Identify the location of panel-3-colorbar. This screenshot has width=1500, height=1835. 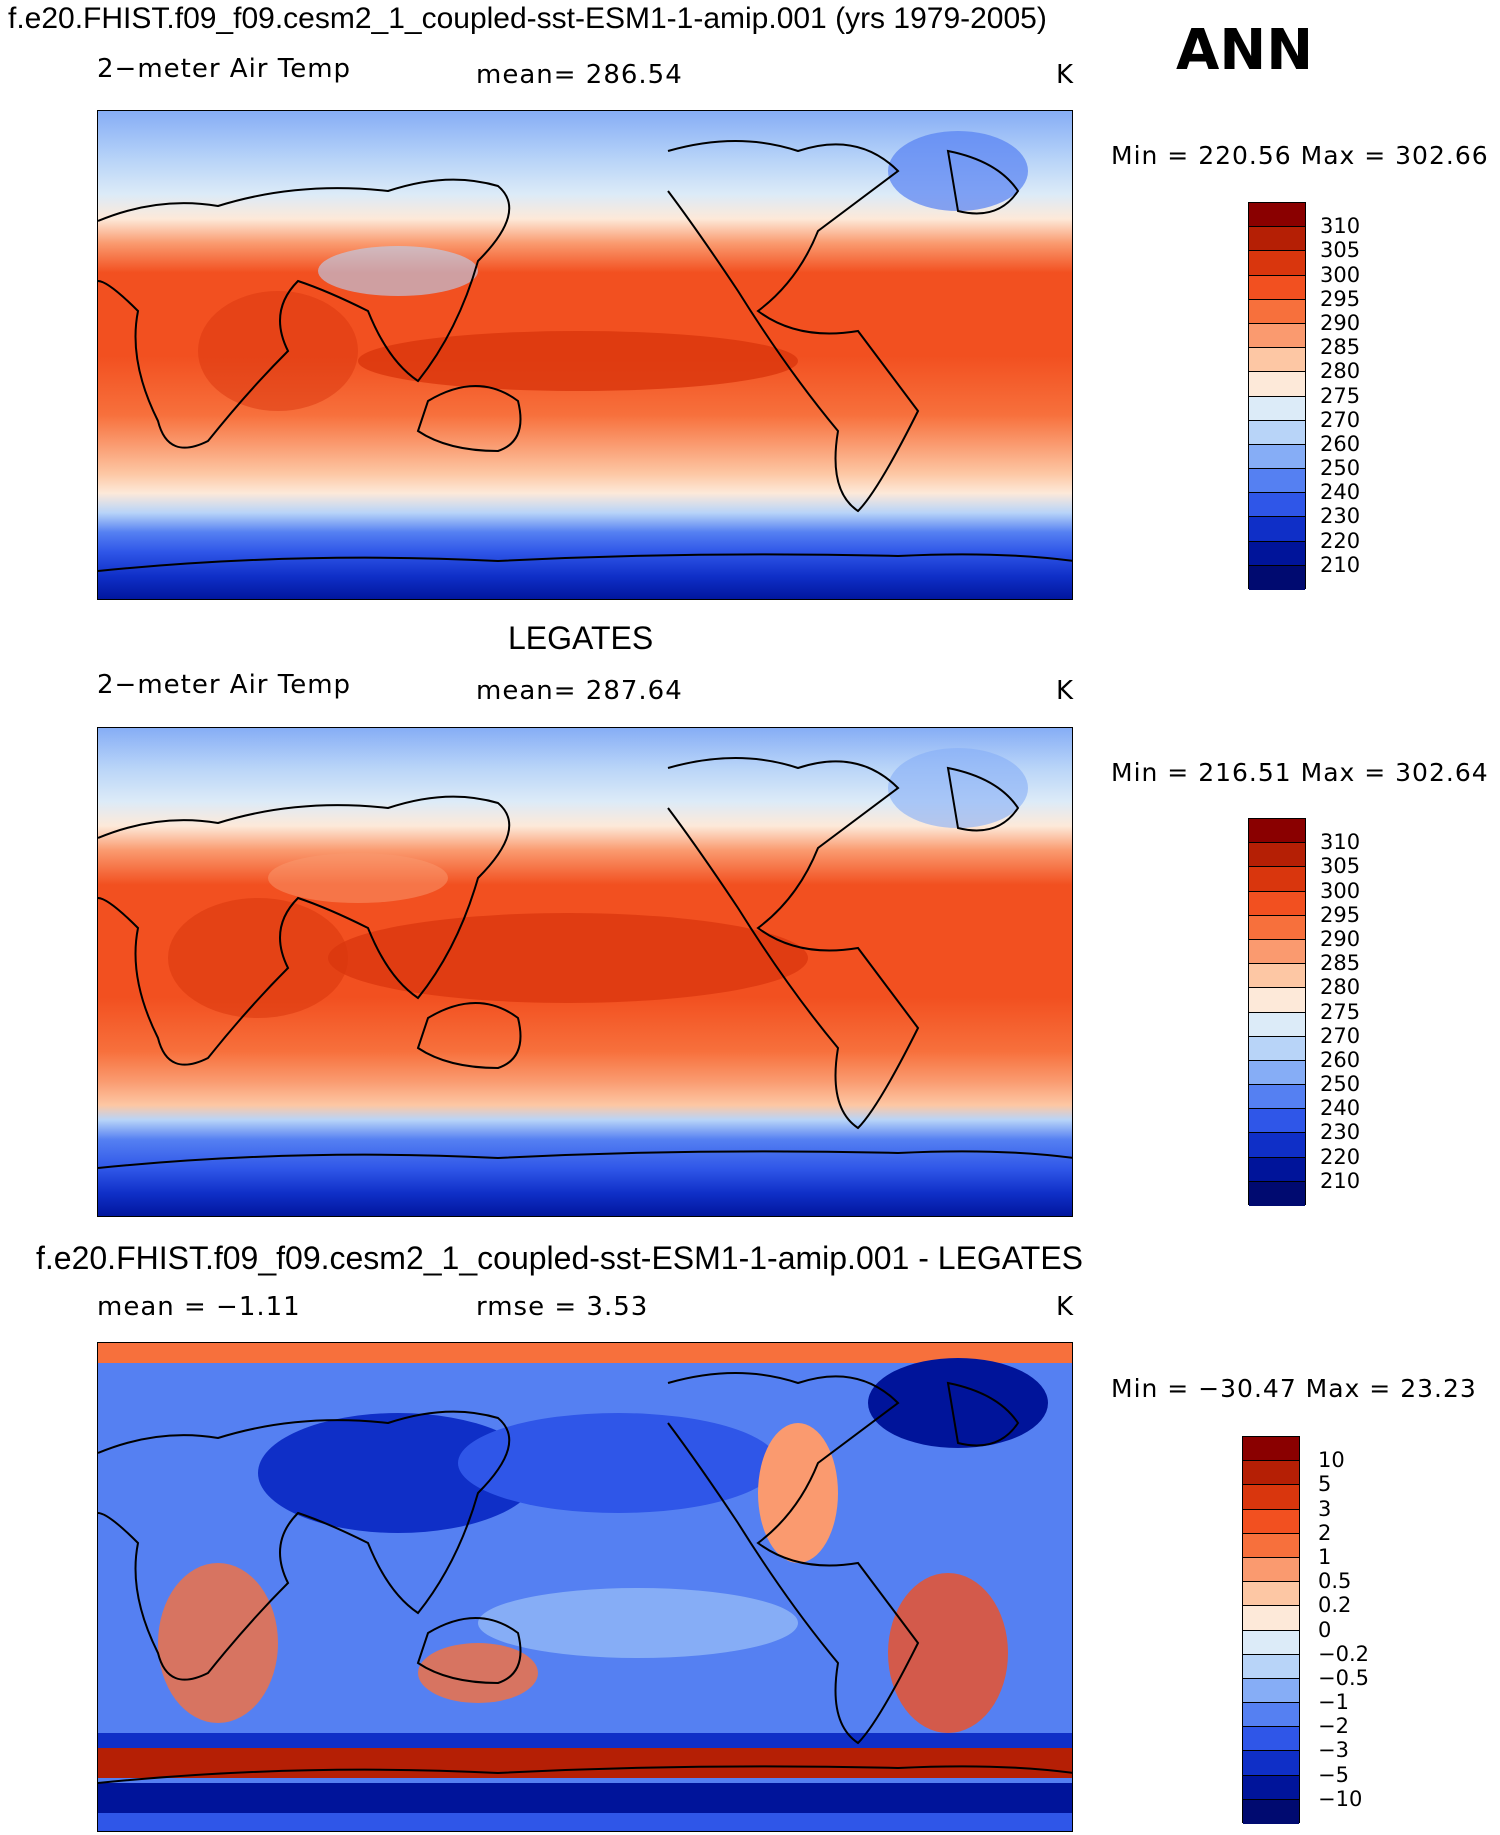
(1271, 1630).